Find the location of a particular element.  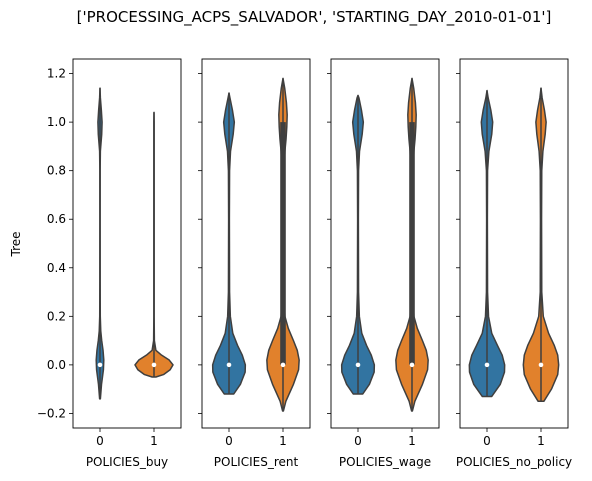

x-axis-label: POLICIES_rent is located at coordinates (256, 462).